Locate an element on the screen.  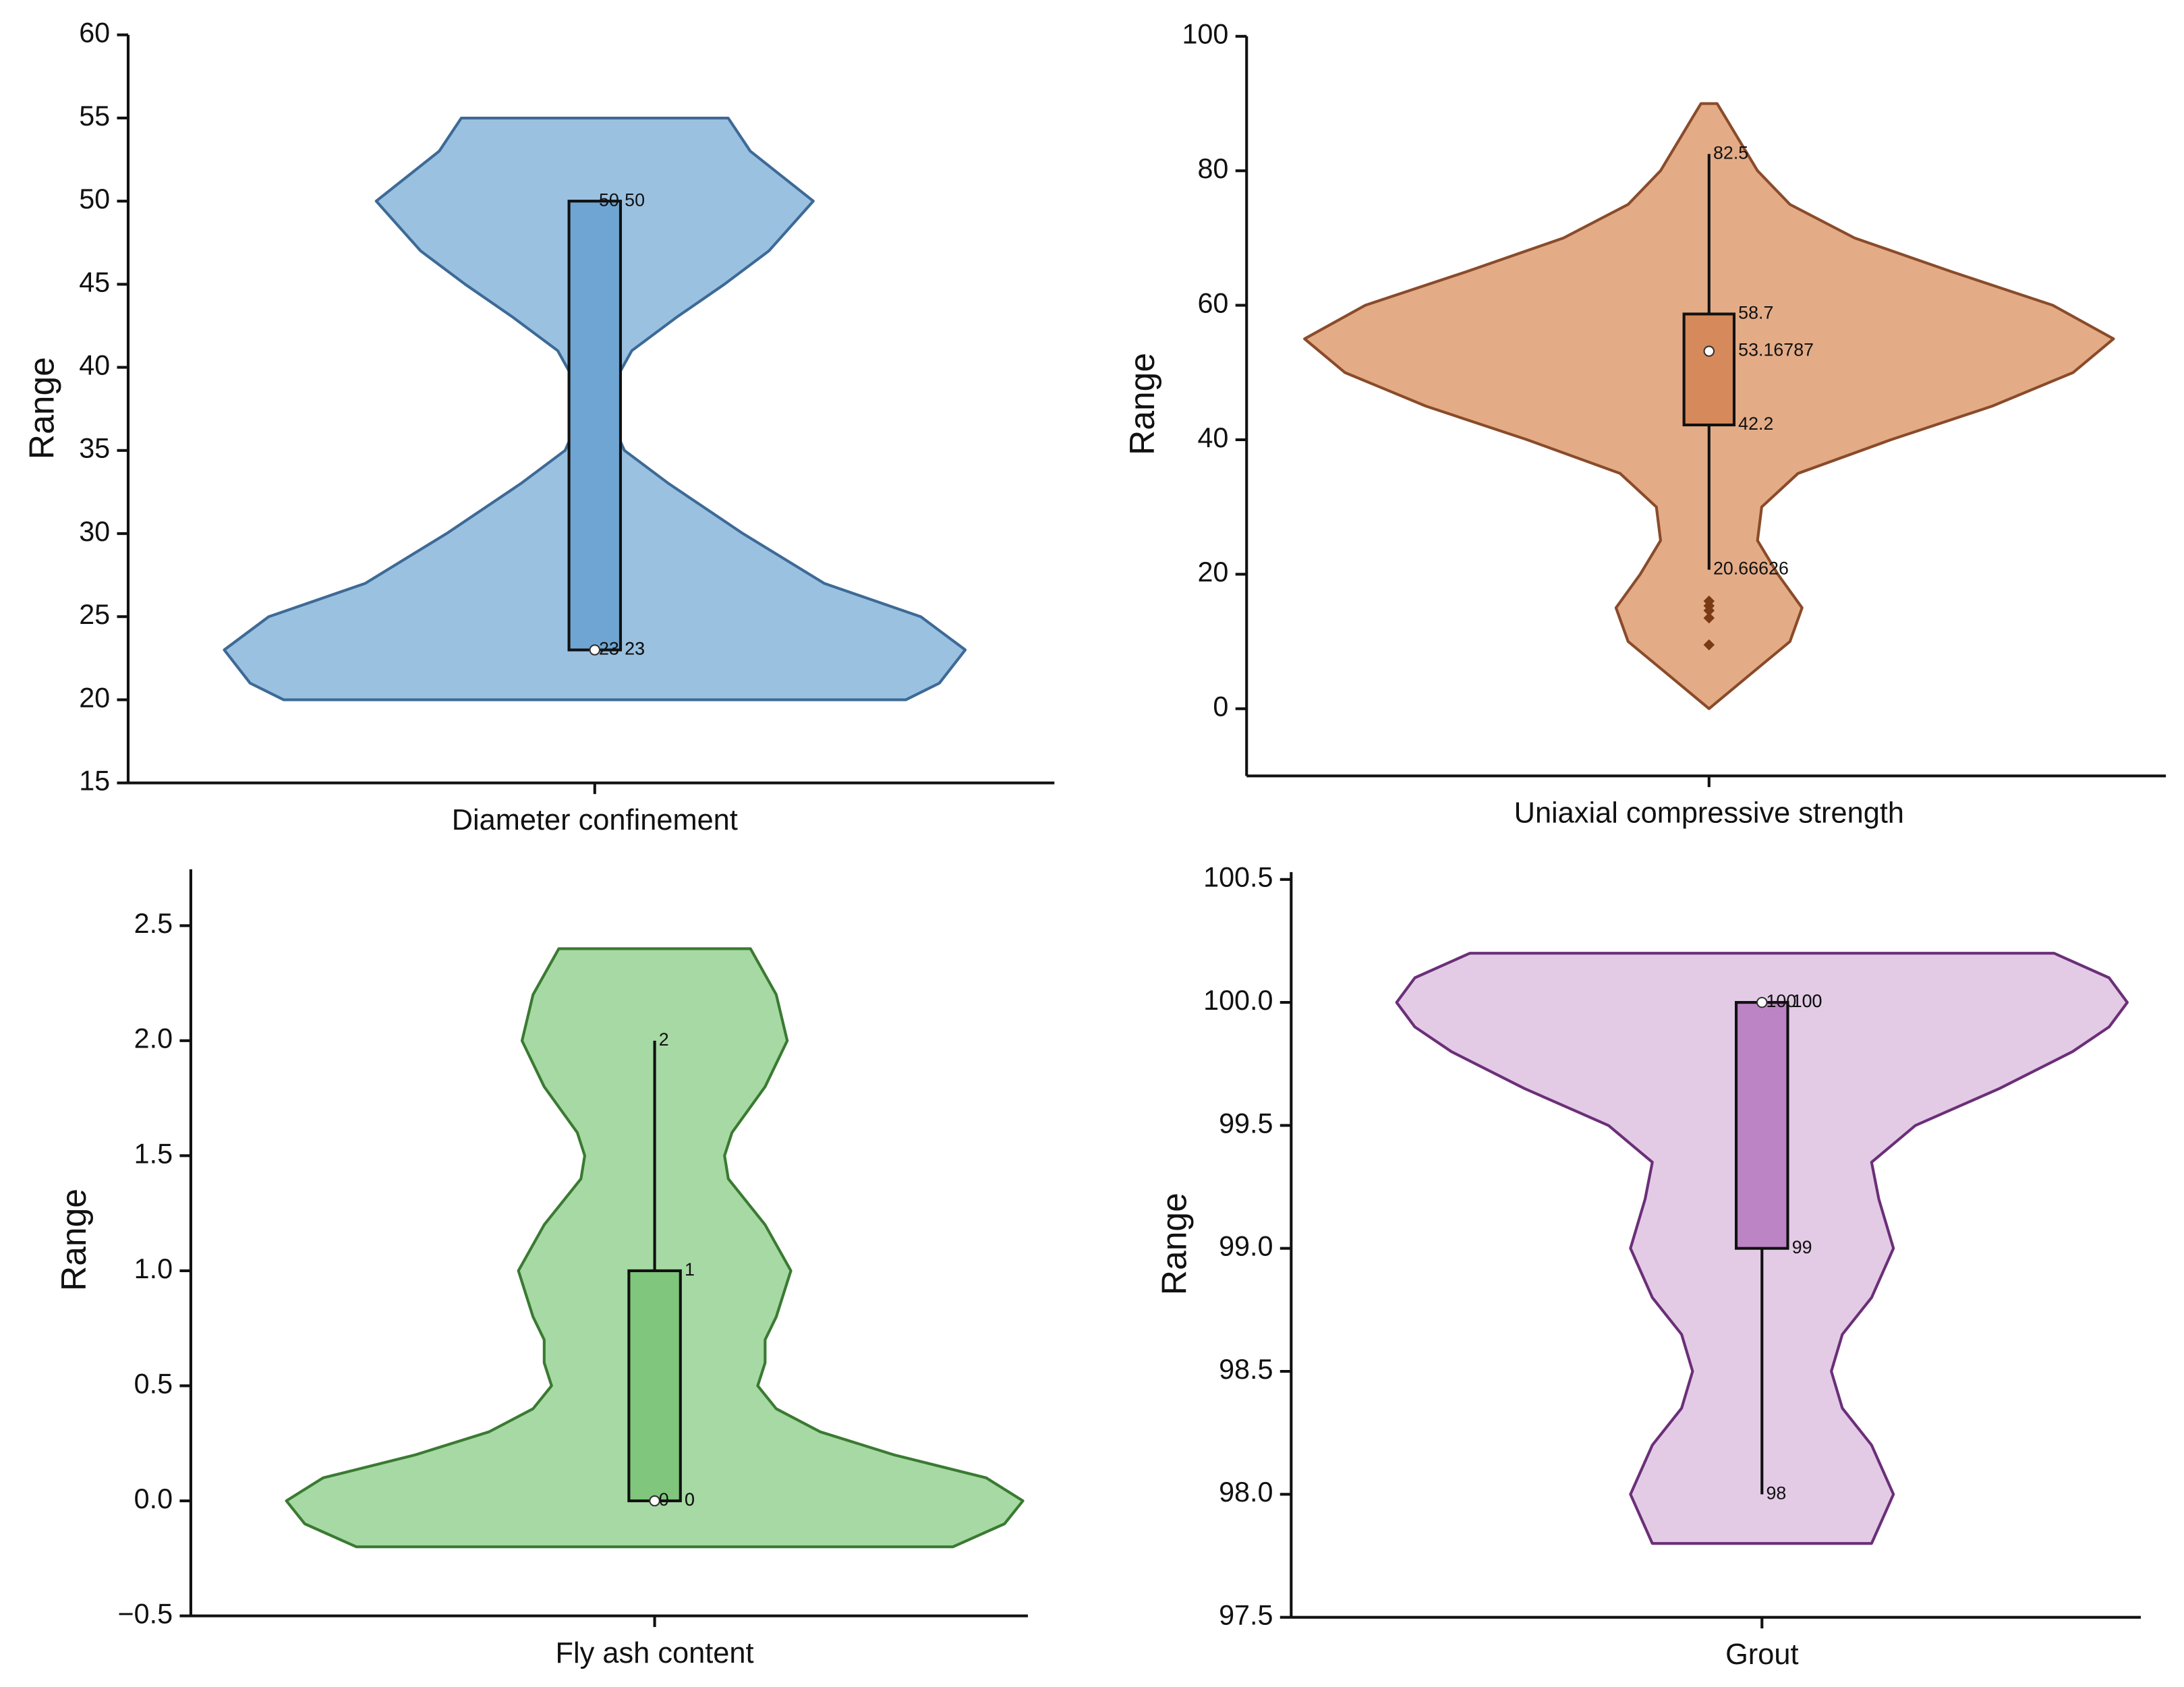
y-tick-label: 35 is located at coordinates (94, 449).